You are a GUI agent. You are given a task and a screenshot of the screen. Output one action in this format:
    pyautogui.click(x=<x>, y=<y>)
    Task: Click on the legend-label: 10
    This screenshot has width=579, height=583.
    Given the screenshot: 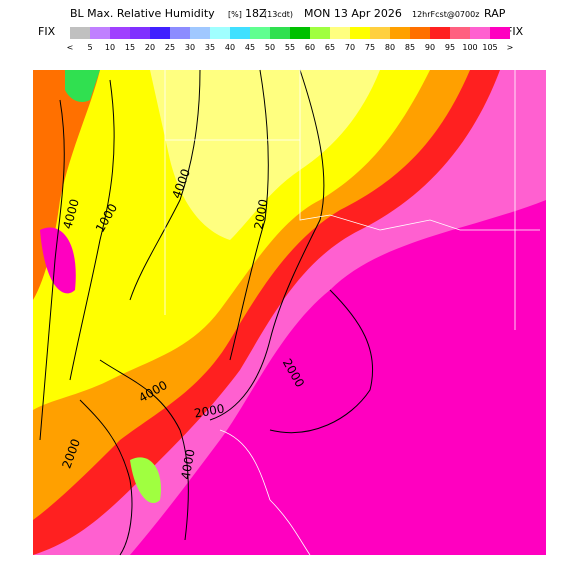 What is the action you would take?
    pyautogui.click(x=110, y=47)
    